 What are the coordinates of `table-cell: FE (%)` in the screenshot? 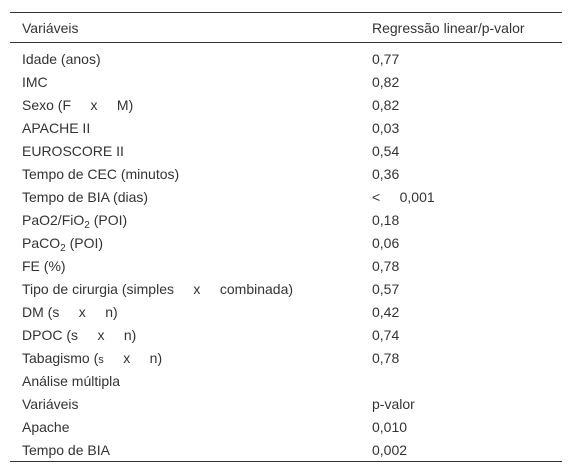 It's located at (44, 266).